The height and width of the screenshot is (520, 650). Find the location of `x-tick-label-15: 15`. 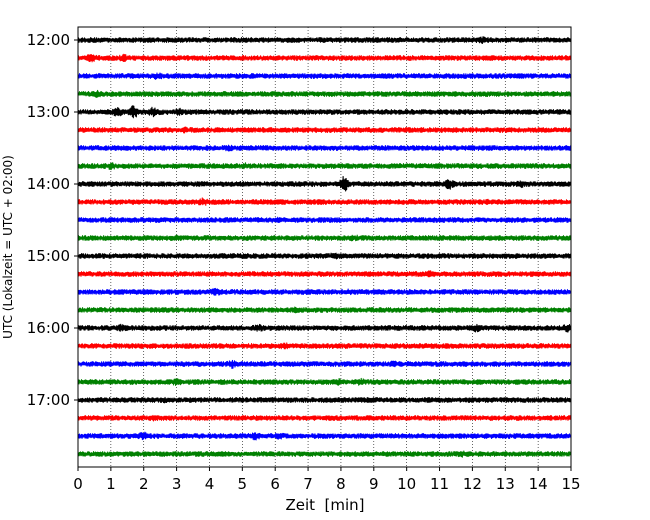

x-tick-label-15: 15 is located at coordinates (570, 484).